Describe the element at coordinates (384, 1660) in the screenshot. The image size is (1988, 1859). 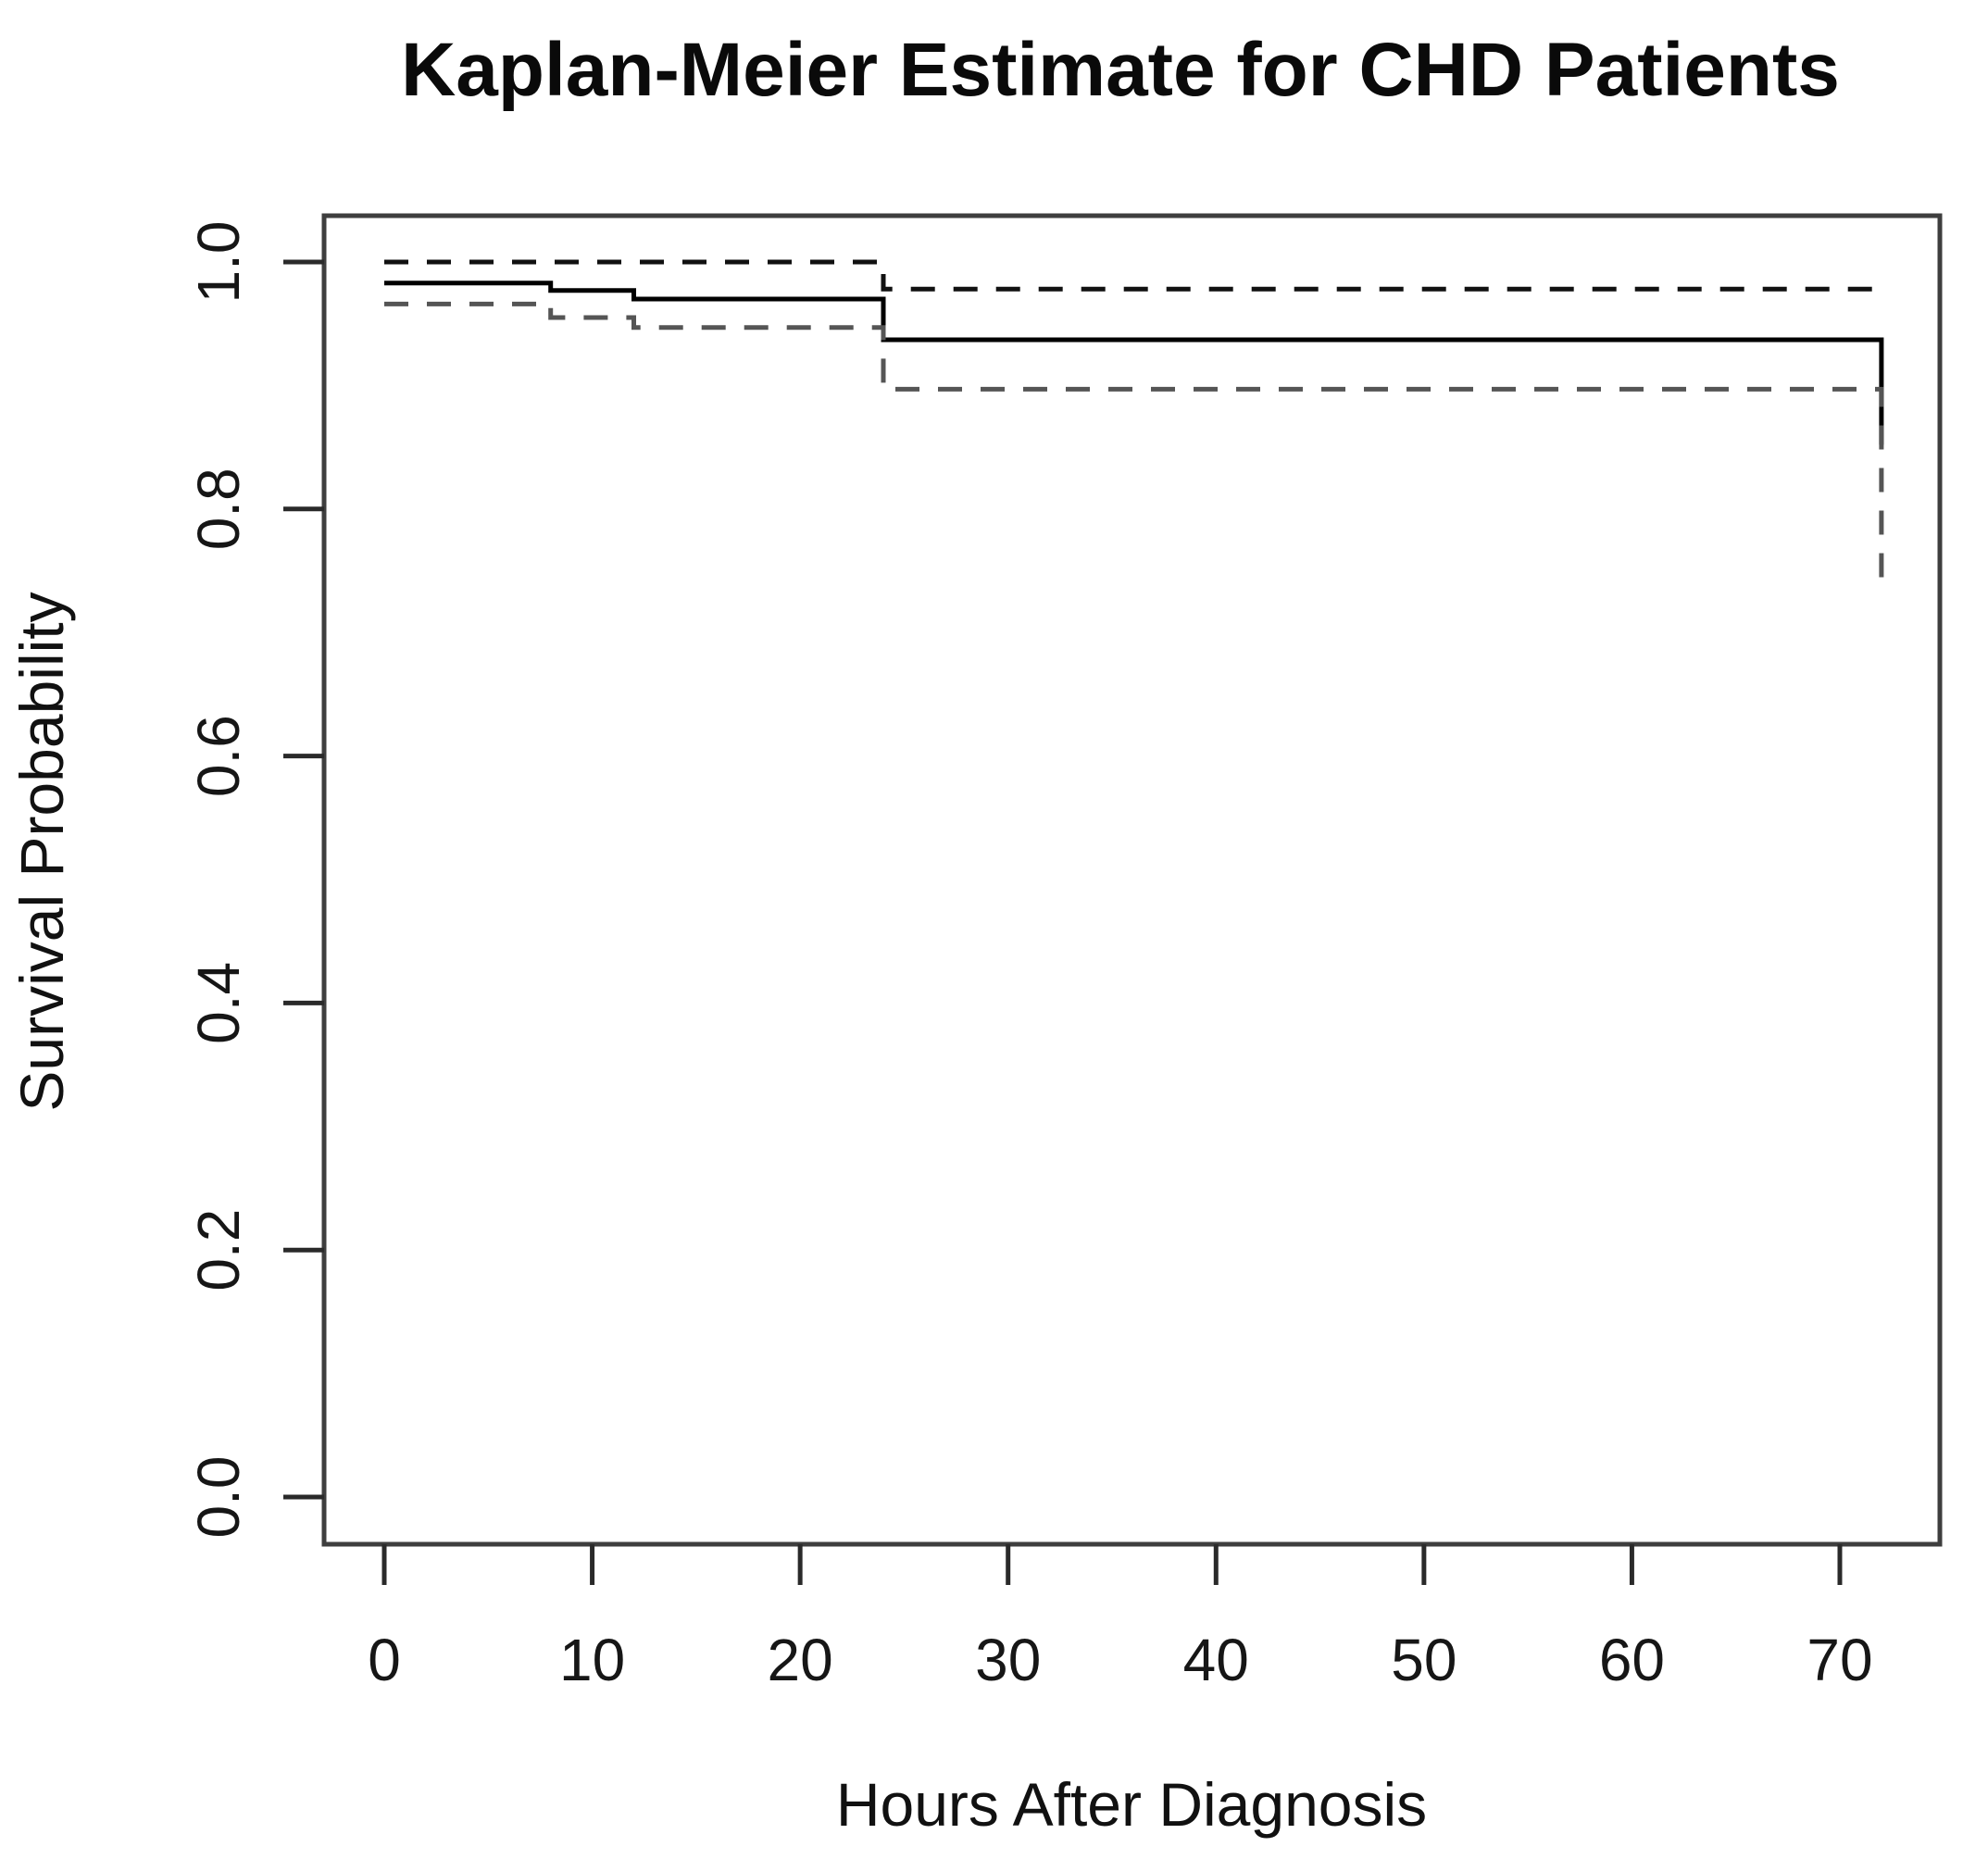
I see `x-tick-label: 0` at that location.